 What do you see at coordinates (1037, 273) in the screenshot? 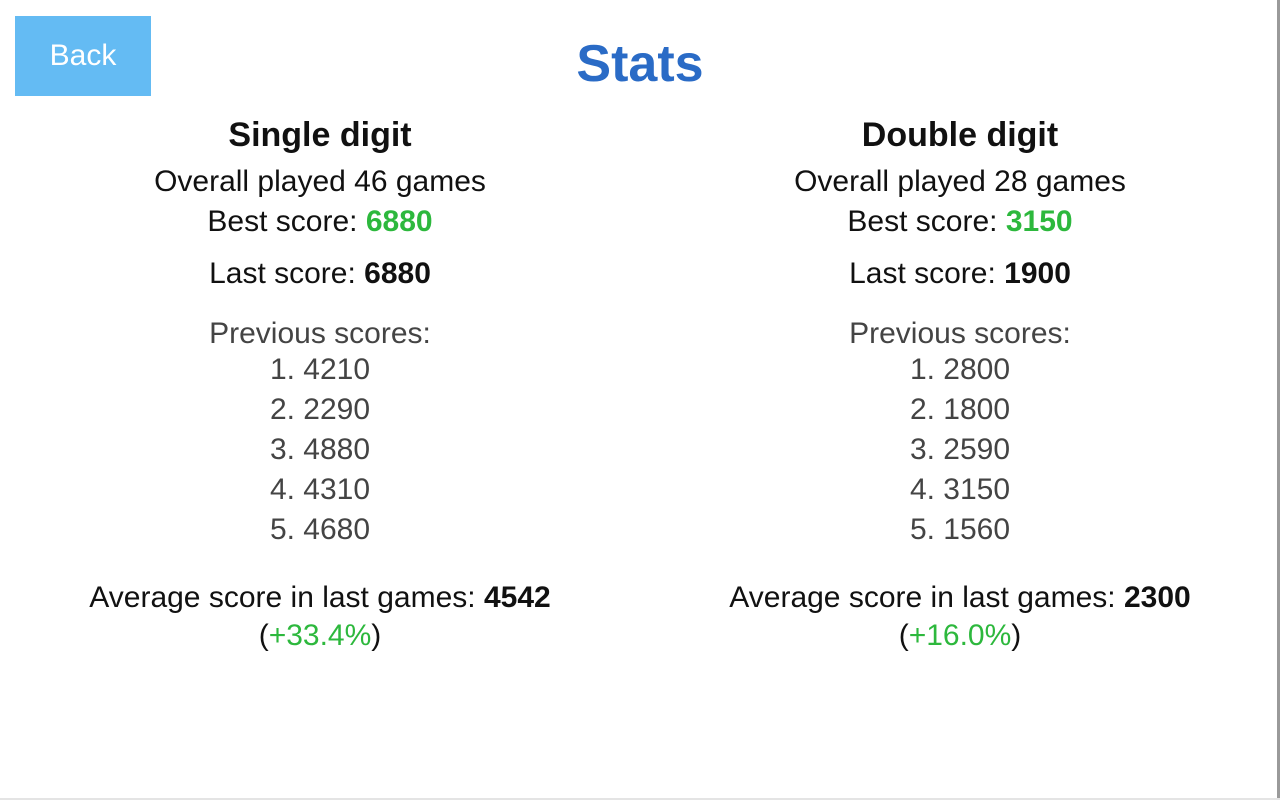
I see `last-score-value: 1900` at bounding box center [1037, 273].